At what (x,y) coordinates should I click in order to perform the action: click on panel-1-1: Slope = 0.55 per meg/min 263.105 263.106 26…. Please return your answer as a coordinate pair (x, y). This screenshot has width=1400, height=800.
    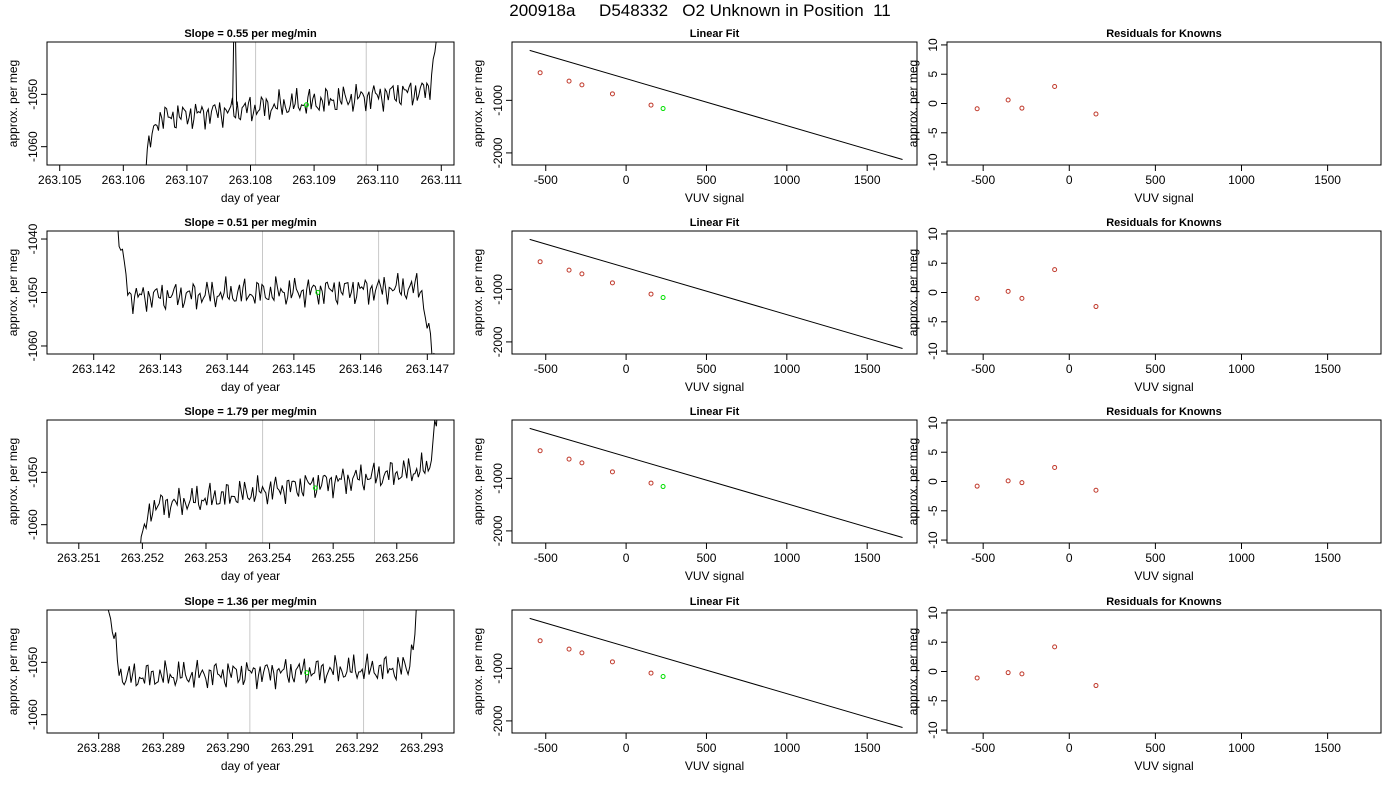
    Looking at the image, I should click on (234, 116).